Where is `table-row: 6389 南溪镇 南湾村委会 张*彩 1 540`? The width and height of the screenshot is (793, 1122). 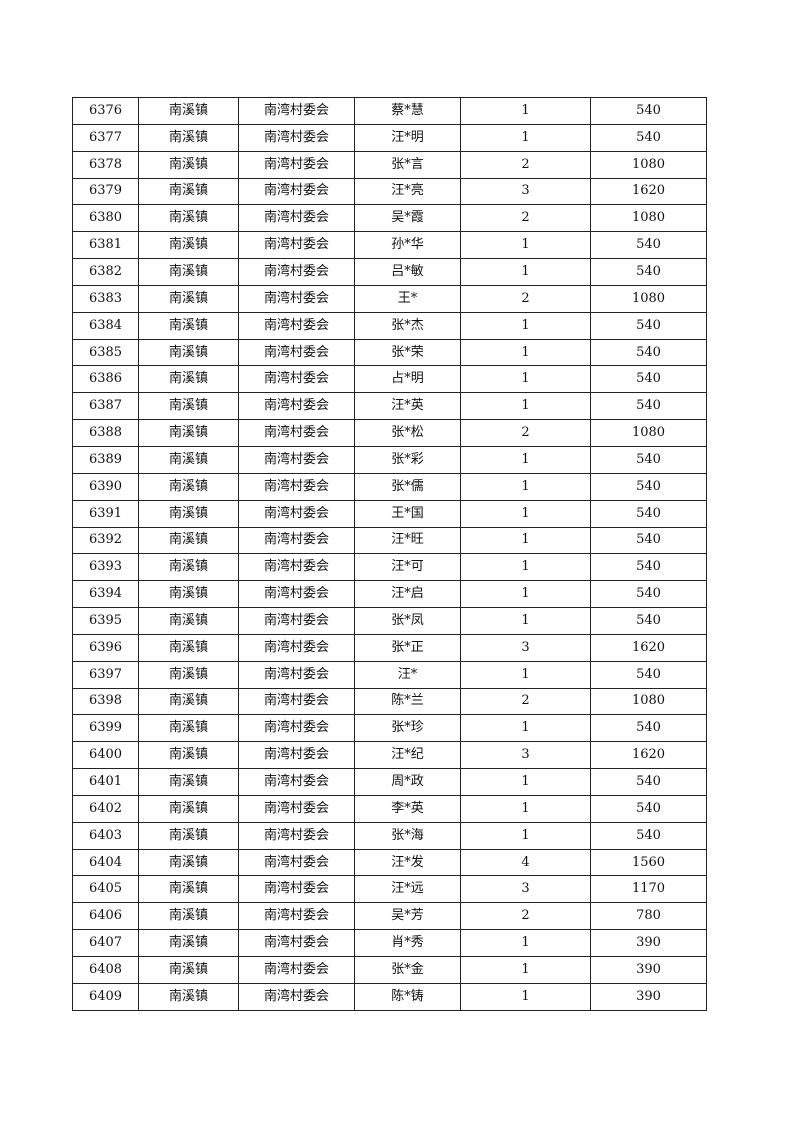
table-row: 6389 南溪镇 南湾村委会 张*彩 1 540 is located at coordinates (389, 459).